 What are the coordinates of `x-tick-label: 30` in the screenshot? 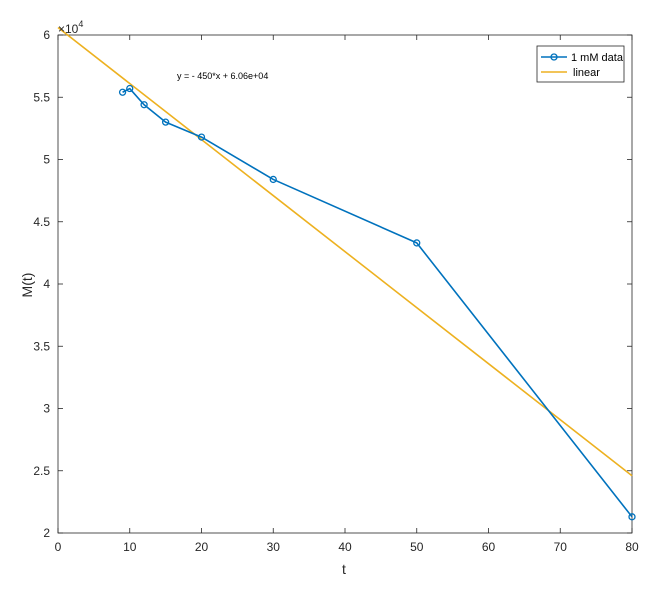 It's located at (274, 547).